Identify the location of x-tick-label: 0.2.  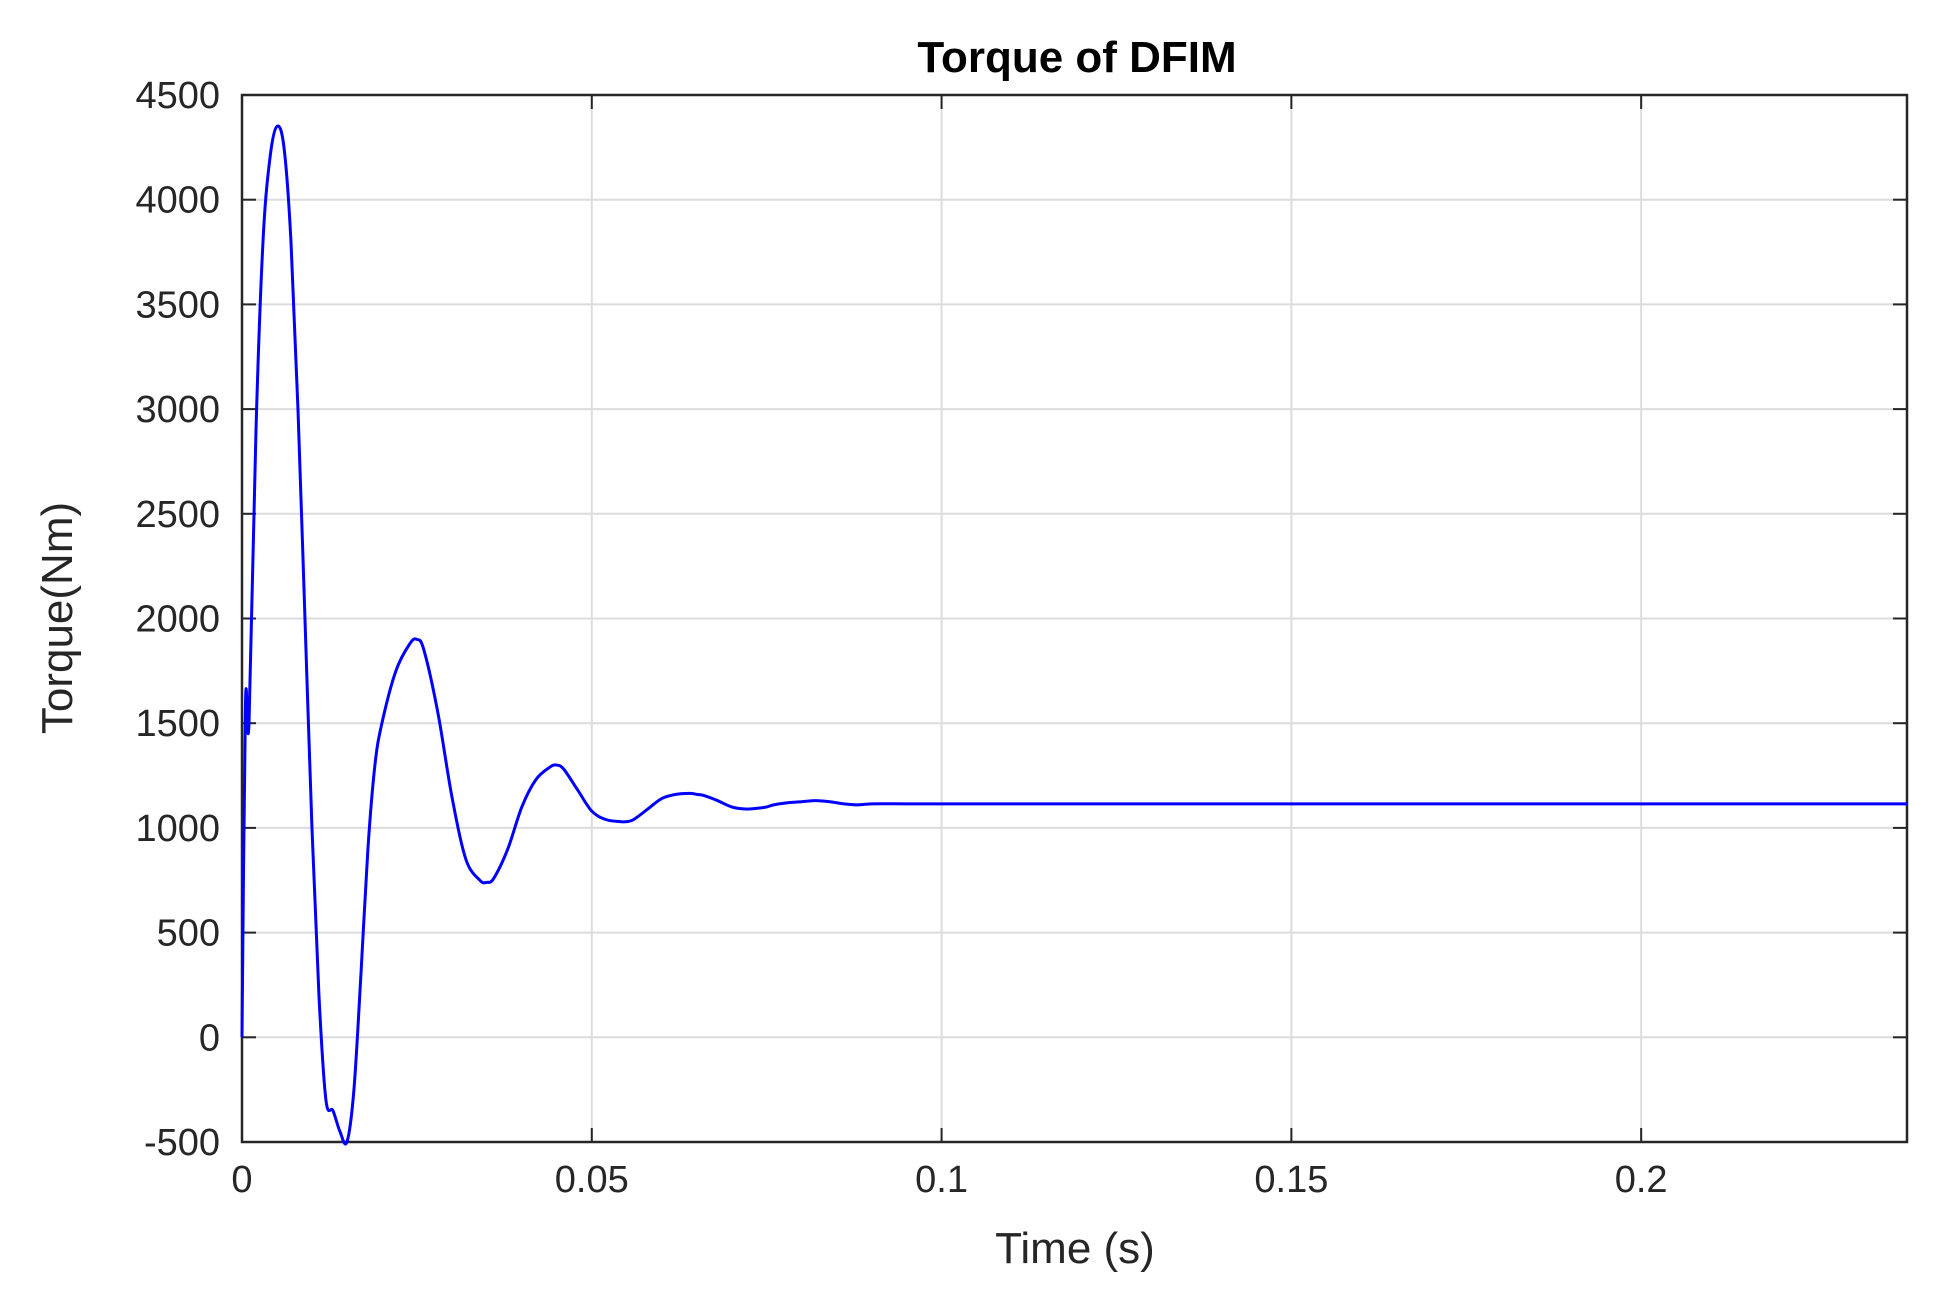
(1641, 1180).